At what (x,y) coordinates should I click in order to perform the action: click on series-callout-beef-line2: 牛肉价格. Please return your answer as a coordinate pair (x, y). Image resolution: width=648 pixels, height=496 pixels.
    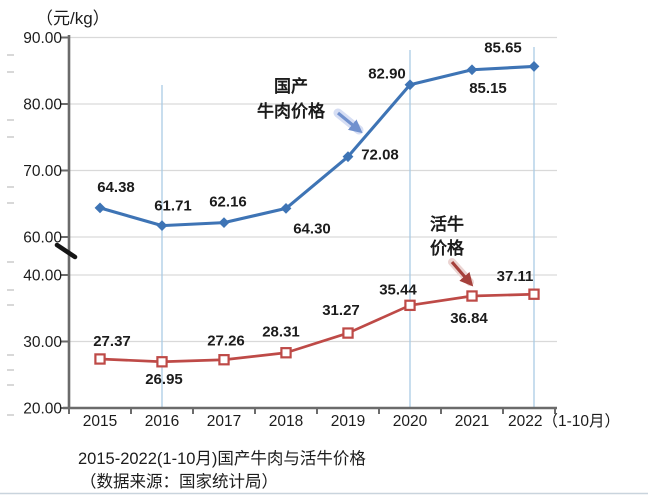
    Looking at the image, I should click on (291, 111).